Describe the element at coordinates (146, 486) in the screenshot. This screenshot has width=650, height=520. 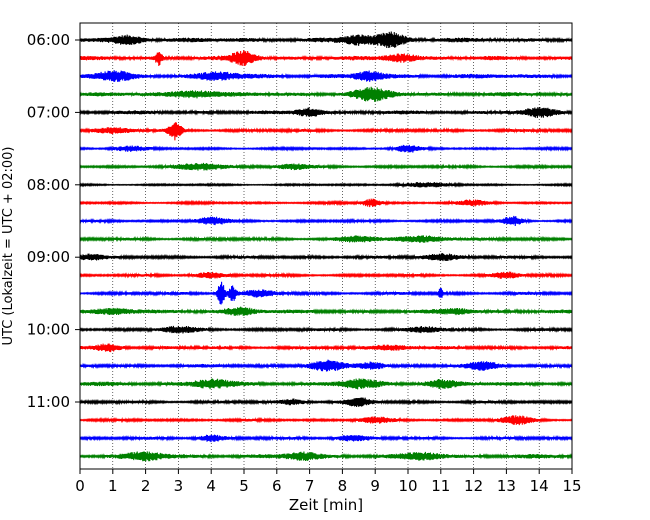
I see `x-tick-label-2: 2` at that location.